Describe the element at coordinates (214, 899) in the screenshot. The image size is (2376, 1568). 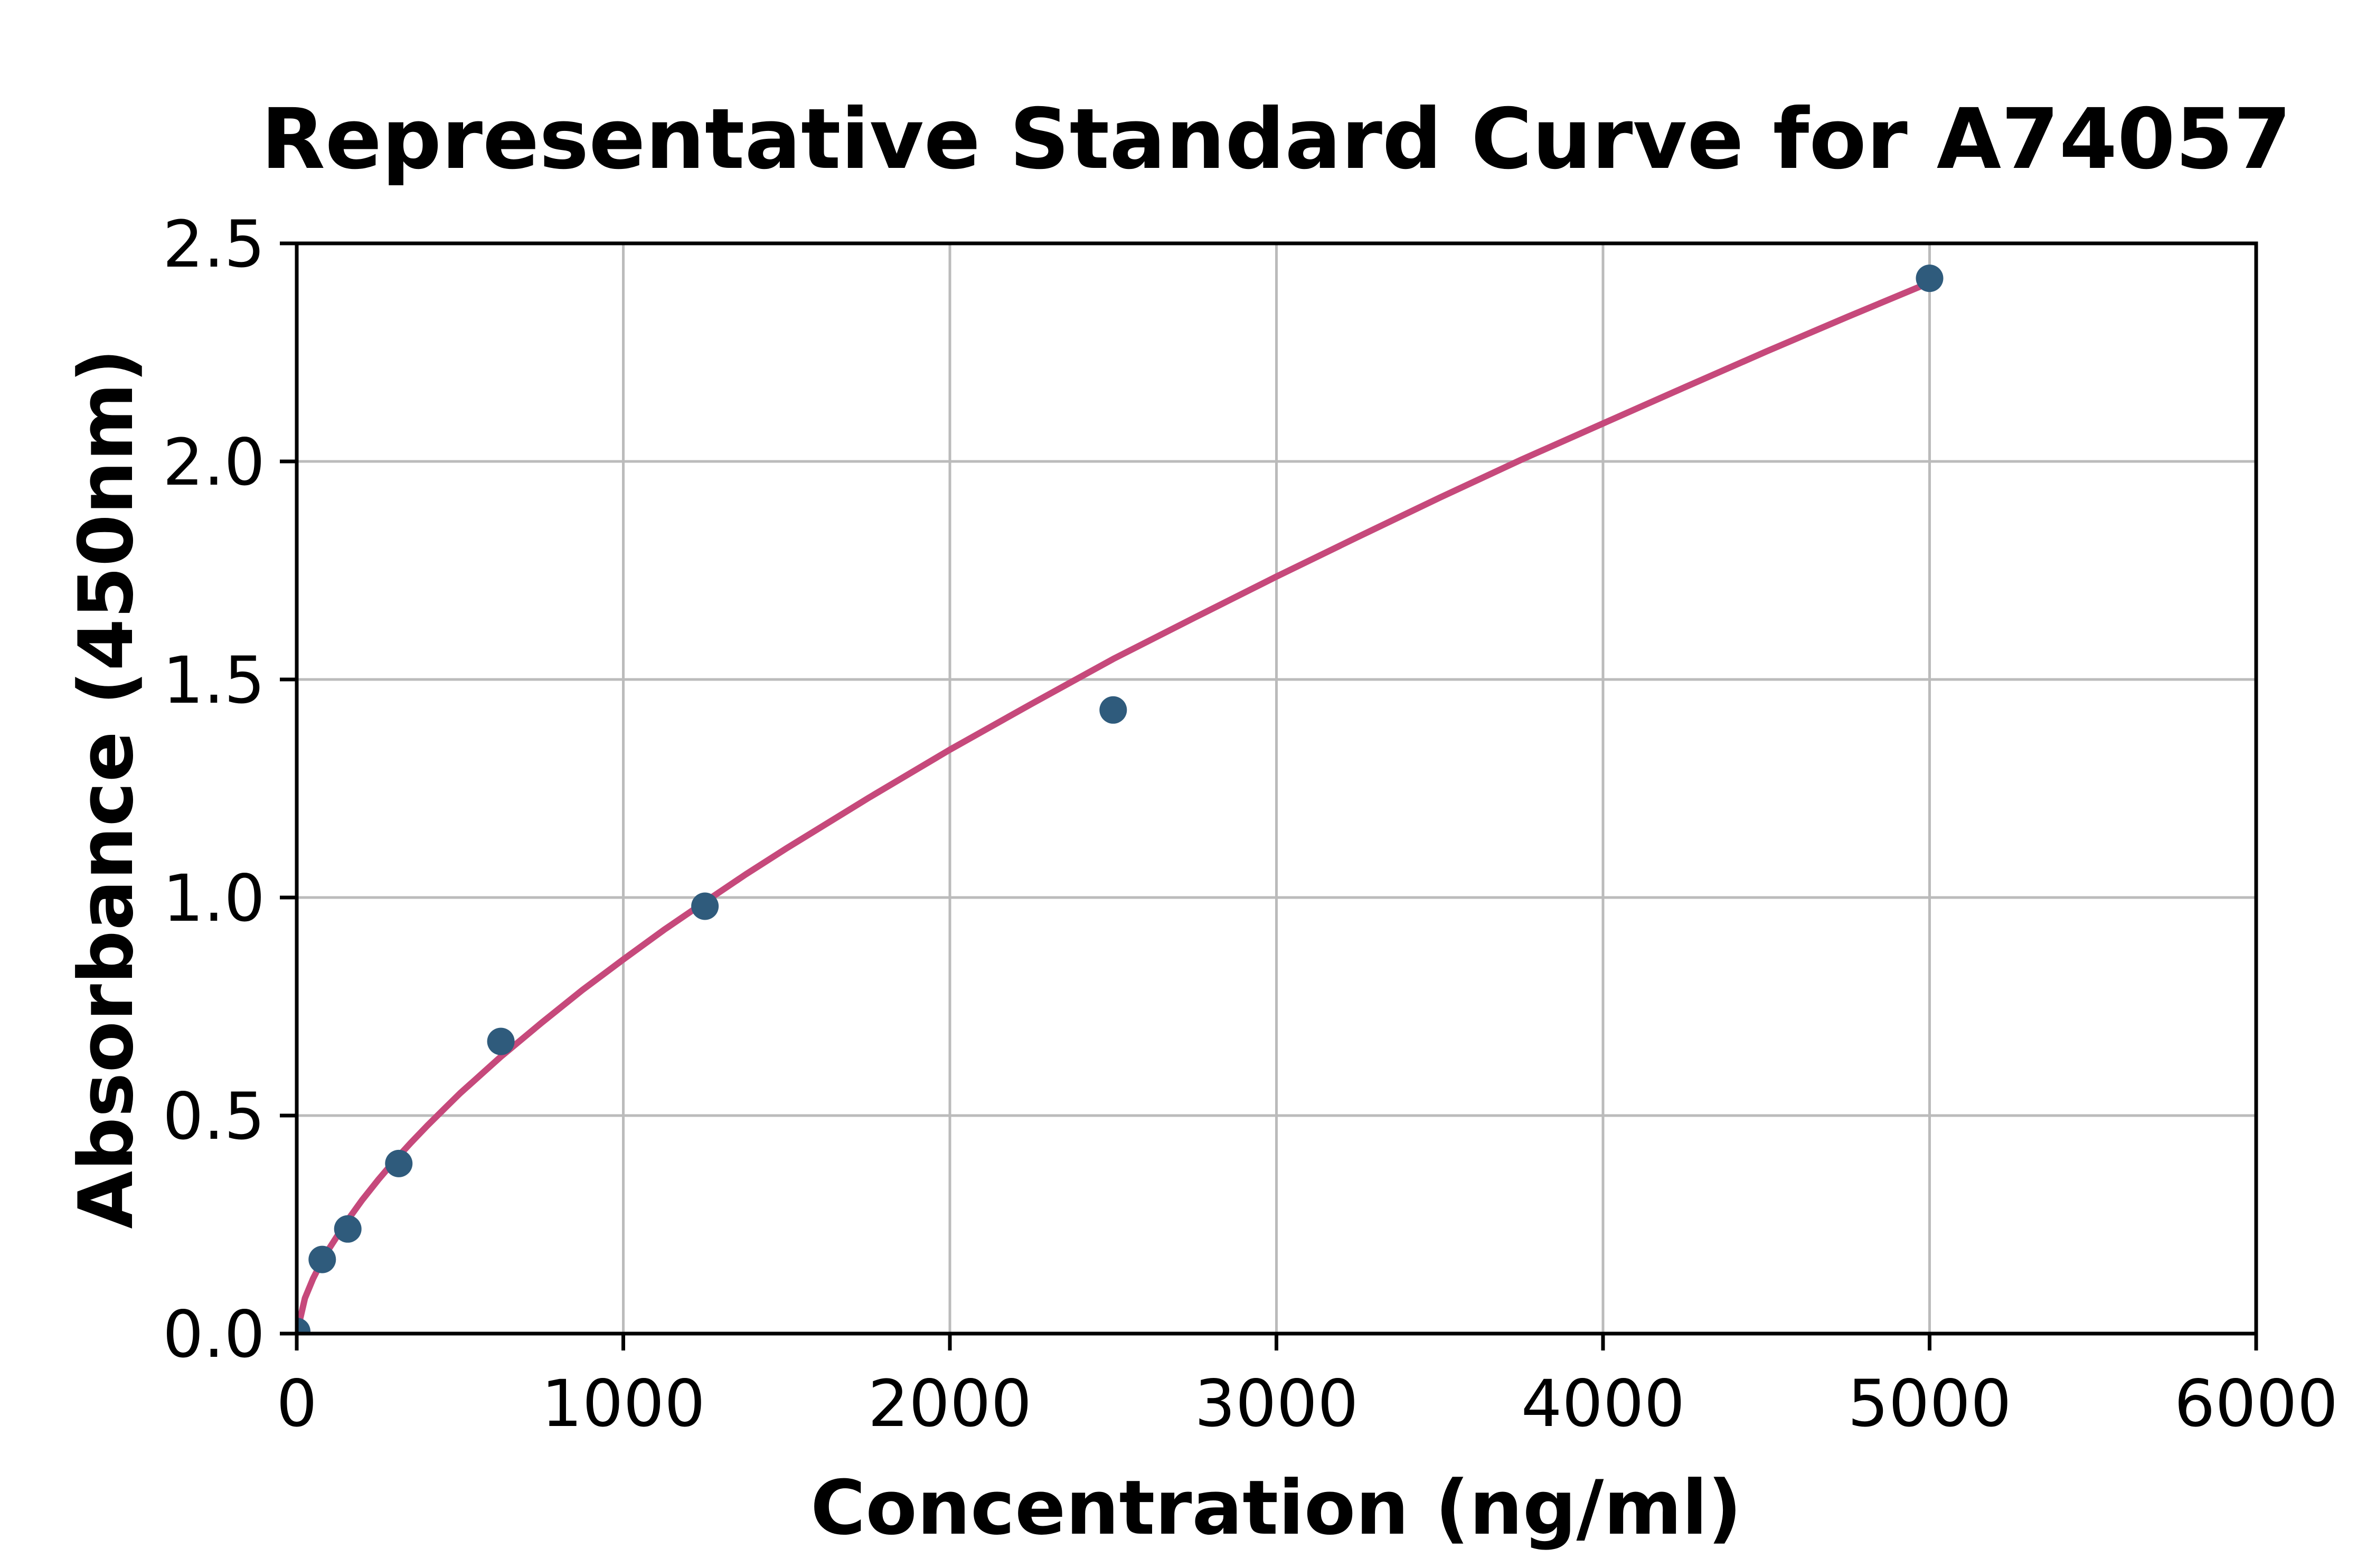
I see `y-tick-label: 1.0` at that location.